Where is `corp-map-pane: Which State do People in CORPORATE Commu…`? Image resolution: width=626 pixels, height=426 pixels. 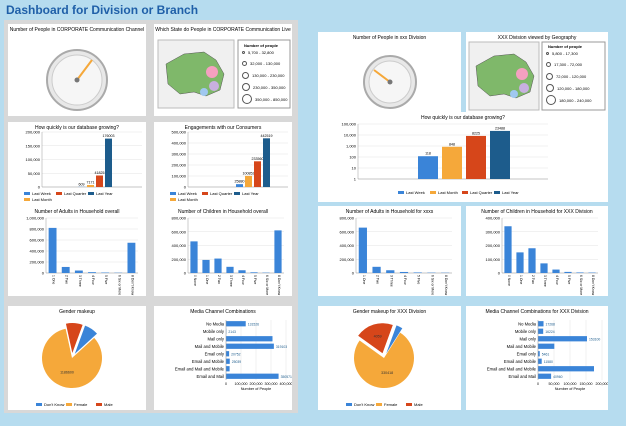
corp-map-pane: Which State do People in CORPORATE Commu… is located at coordinates (223, 70).